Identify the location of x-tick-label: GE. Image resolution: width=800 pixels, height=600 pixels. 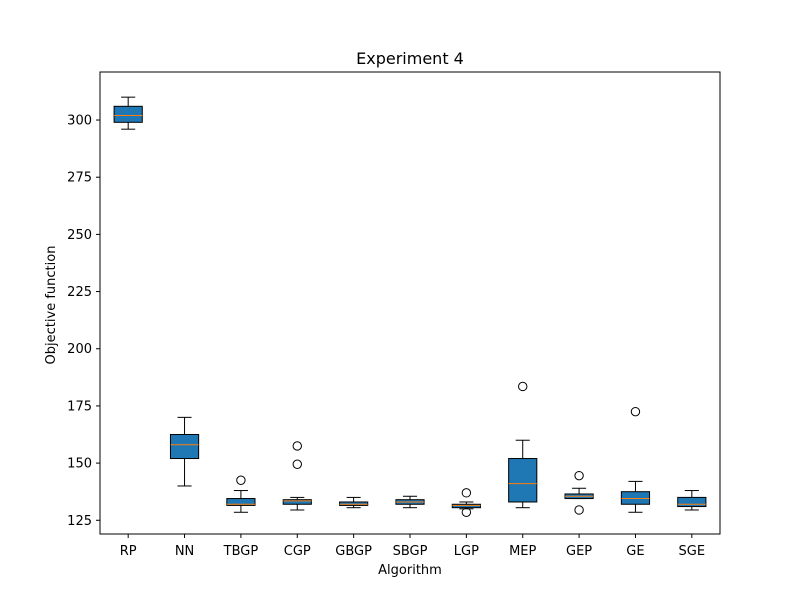
(635, 551).